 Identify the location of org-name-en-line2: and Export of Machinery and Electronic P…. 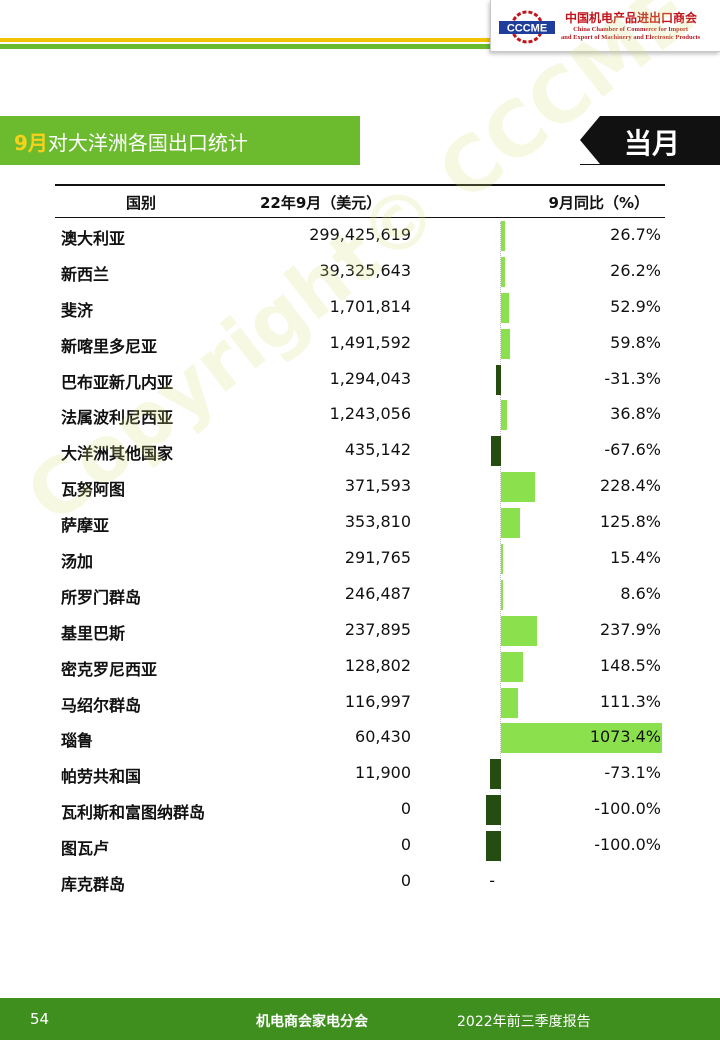
(631, 37).